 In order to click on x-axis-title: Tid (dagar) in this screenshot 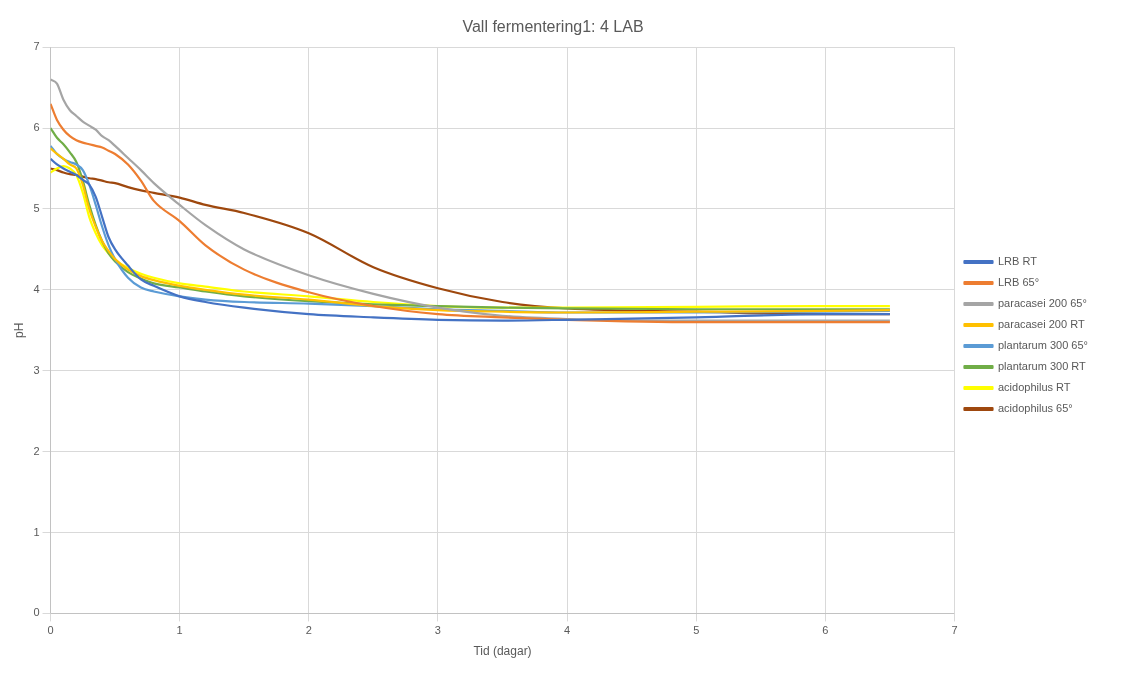, I will do `click(502, 651)`.